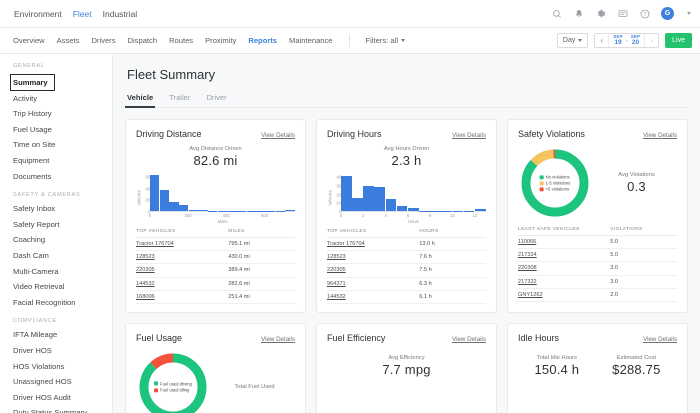 The image size is (700, 413). I want to click on table-row: Tractor 176704 795.1 mi, so click(215, 244).